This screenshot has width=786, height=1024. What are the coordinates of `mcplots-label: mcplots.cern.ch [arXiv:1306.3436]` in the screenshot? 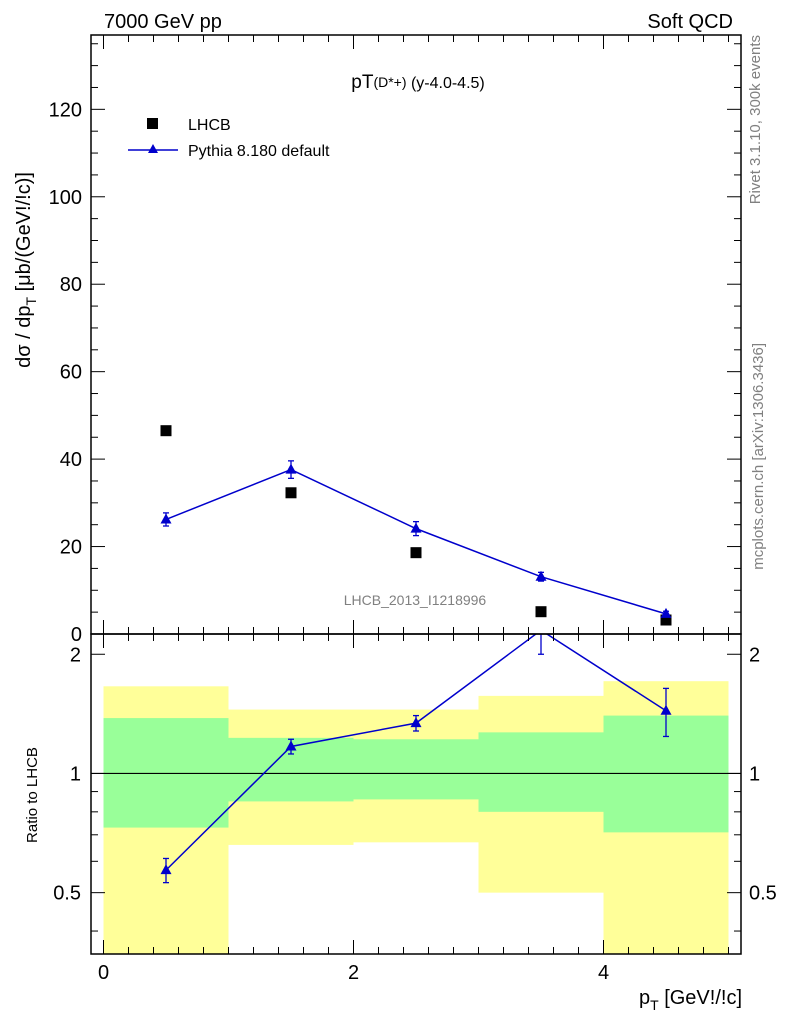 It's located at (758, 456).